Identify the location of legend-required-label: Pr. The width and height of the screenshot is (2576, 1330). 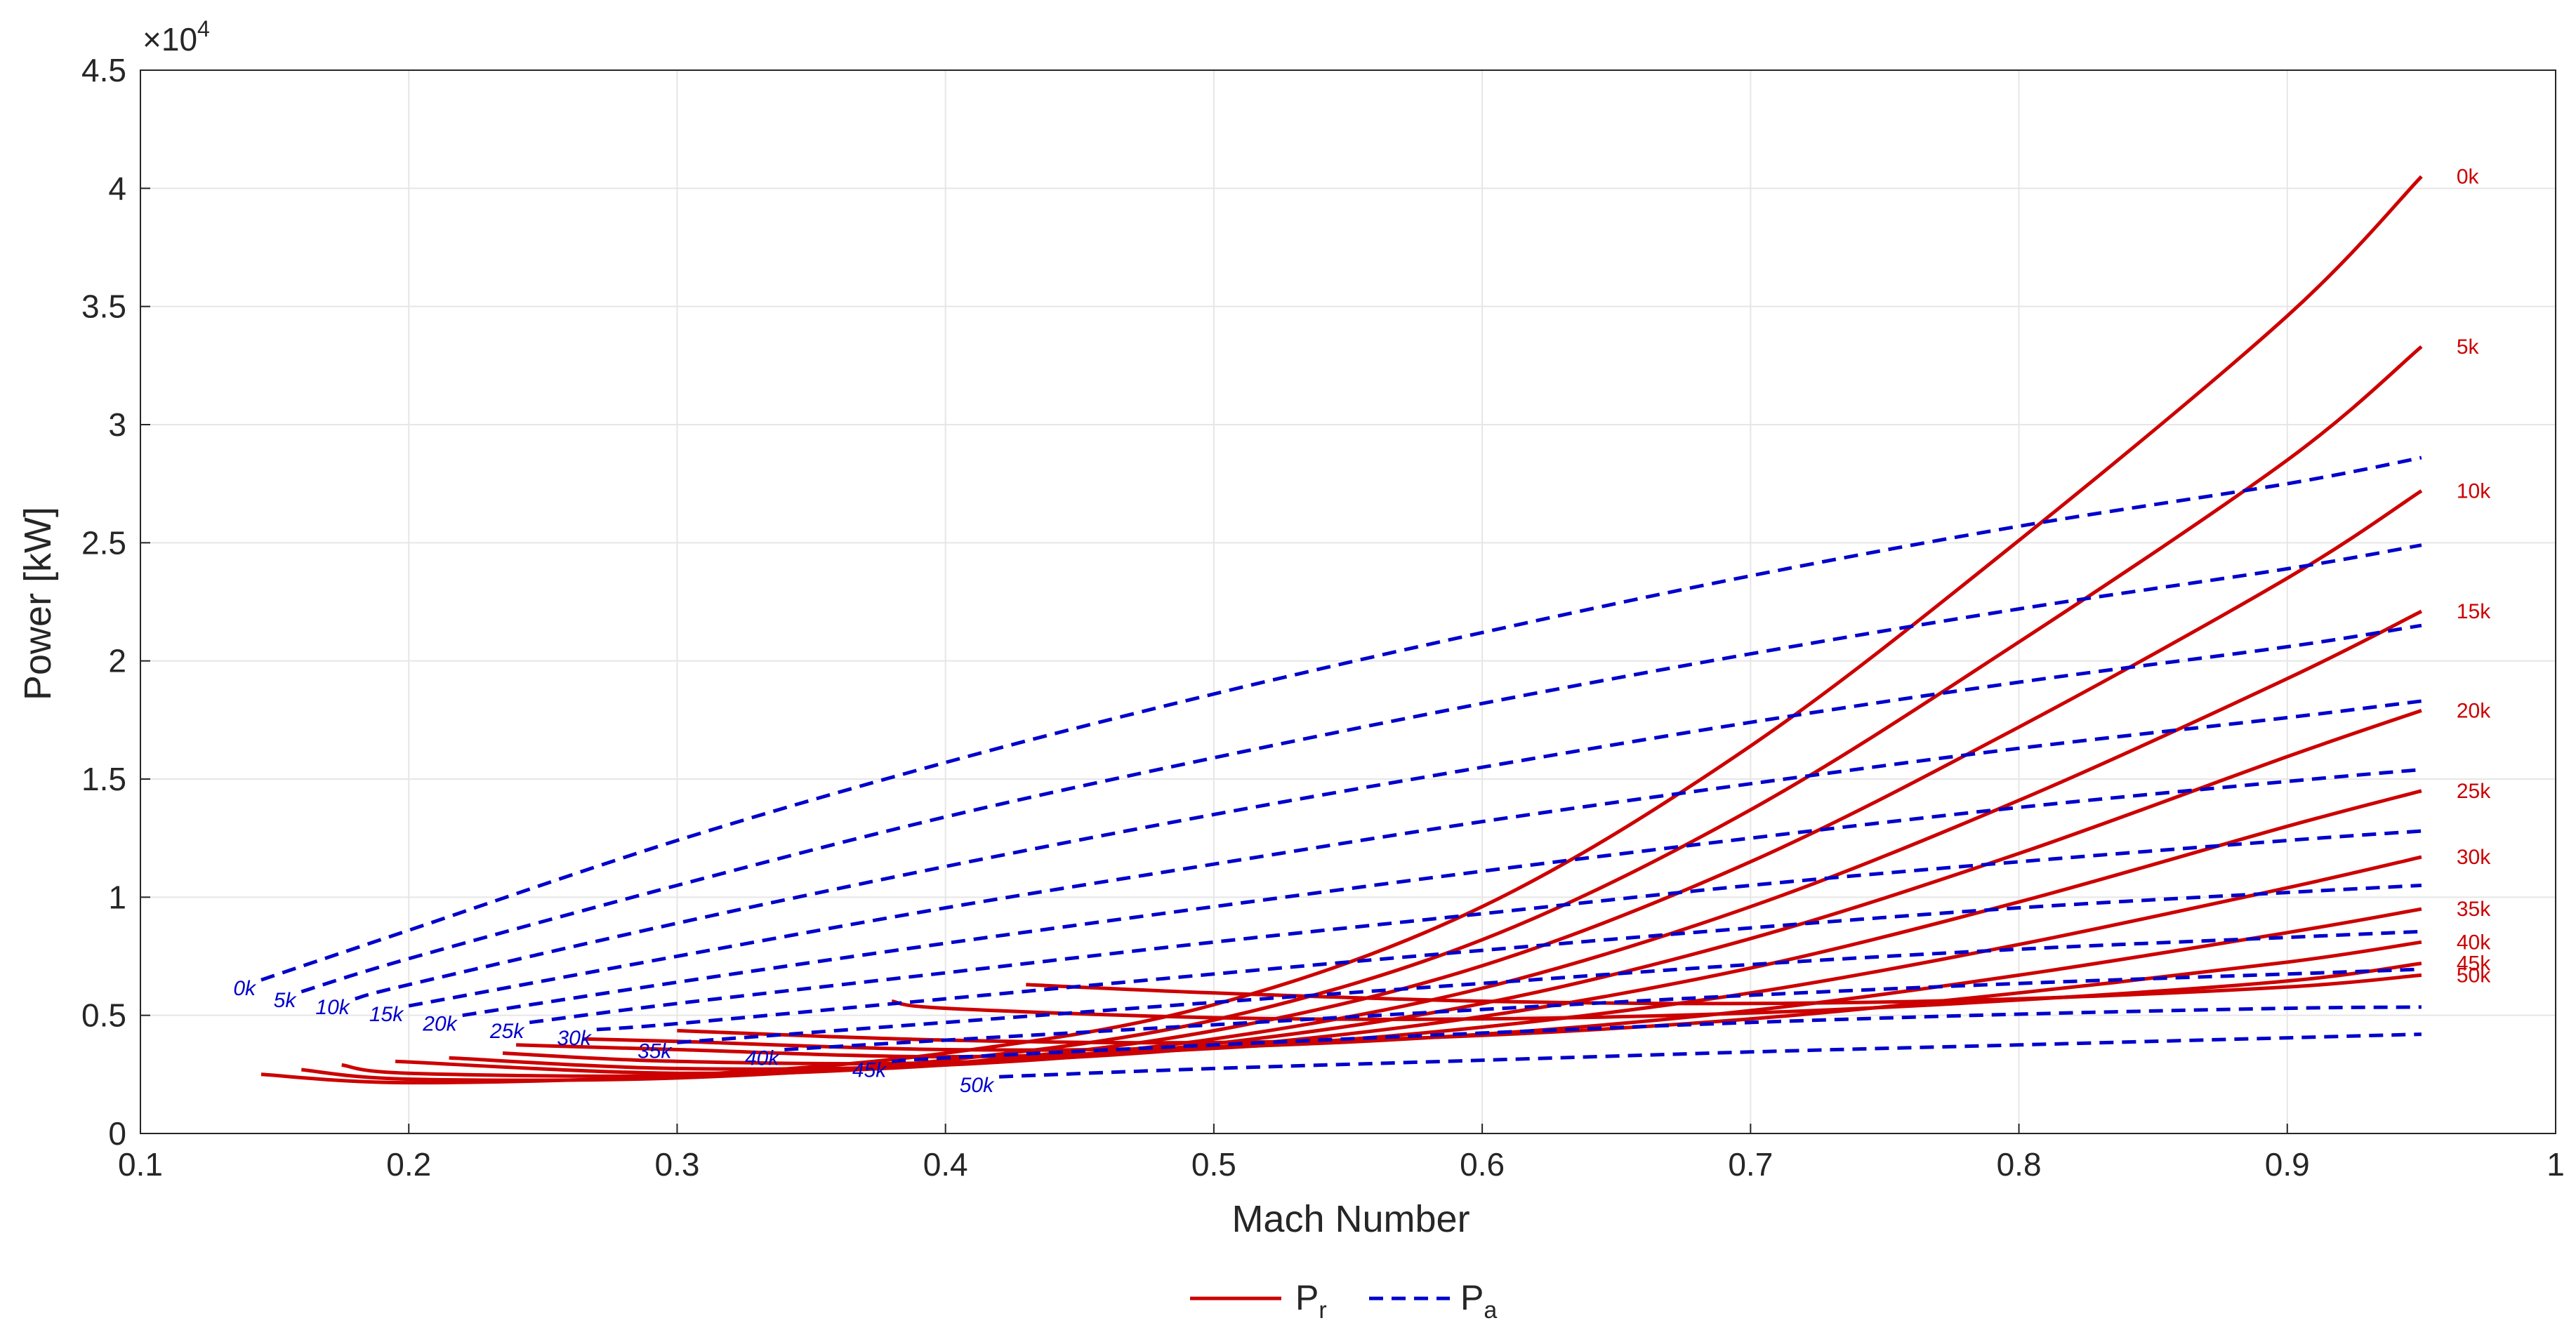
(1311, 1301).